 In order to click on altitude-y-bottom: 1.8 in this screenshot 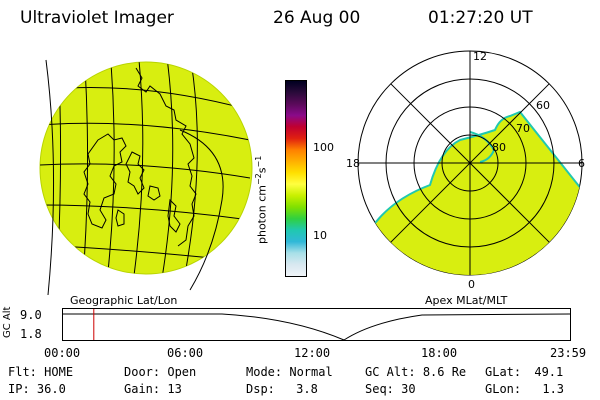, I will do `click(31, 334)`.